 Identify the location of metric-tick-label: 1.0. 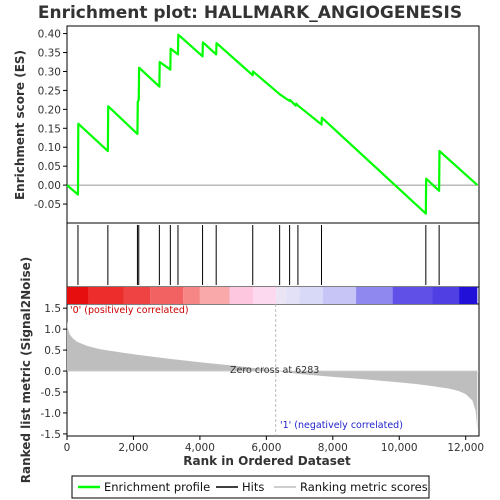
(52, 330).